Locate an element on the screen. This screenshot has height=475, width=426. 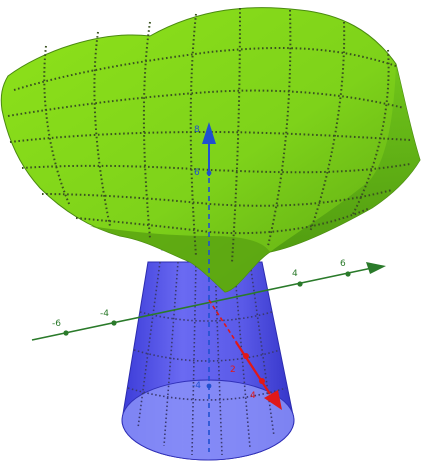
z-axis: 8 6 -4 is located at coordinates (204, 287).